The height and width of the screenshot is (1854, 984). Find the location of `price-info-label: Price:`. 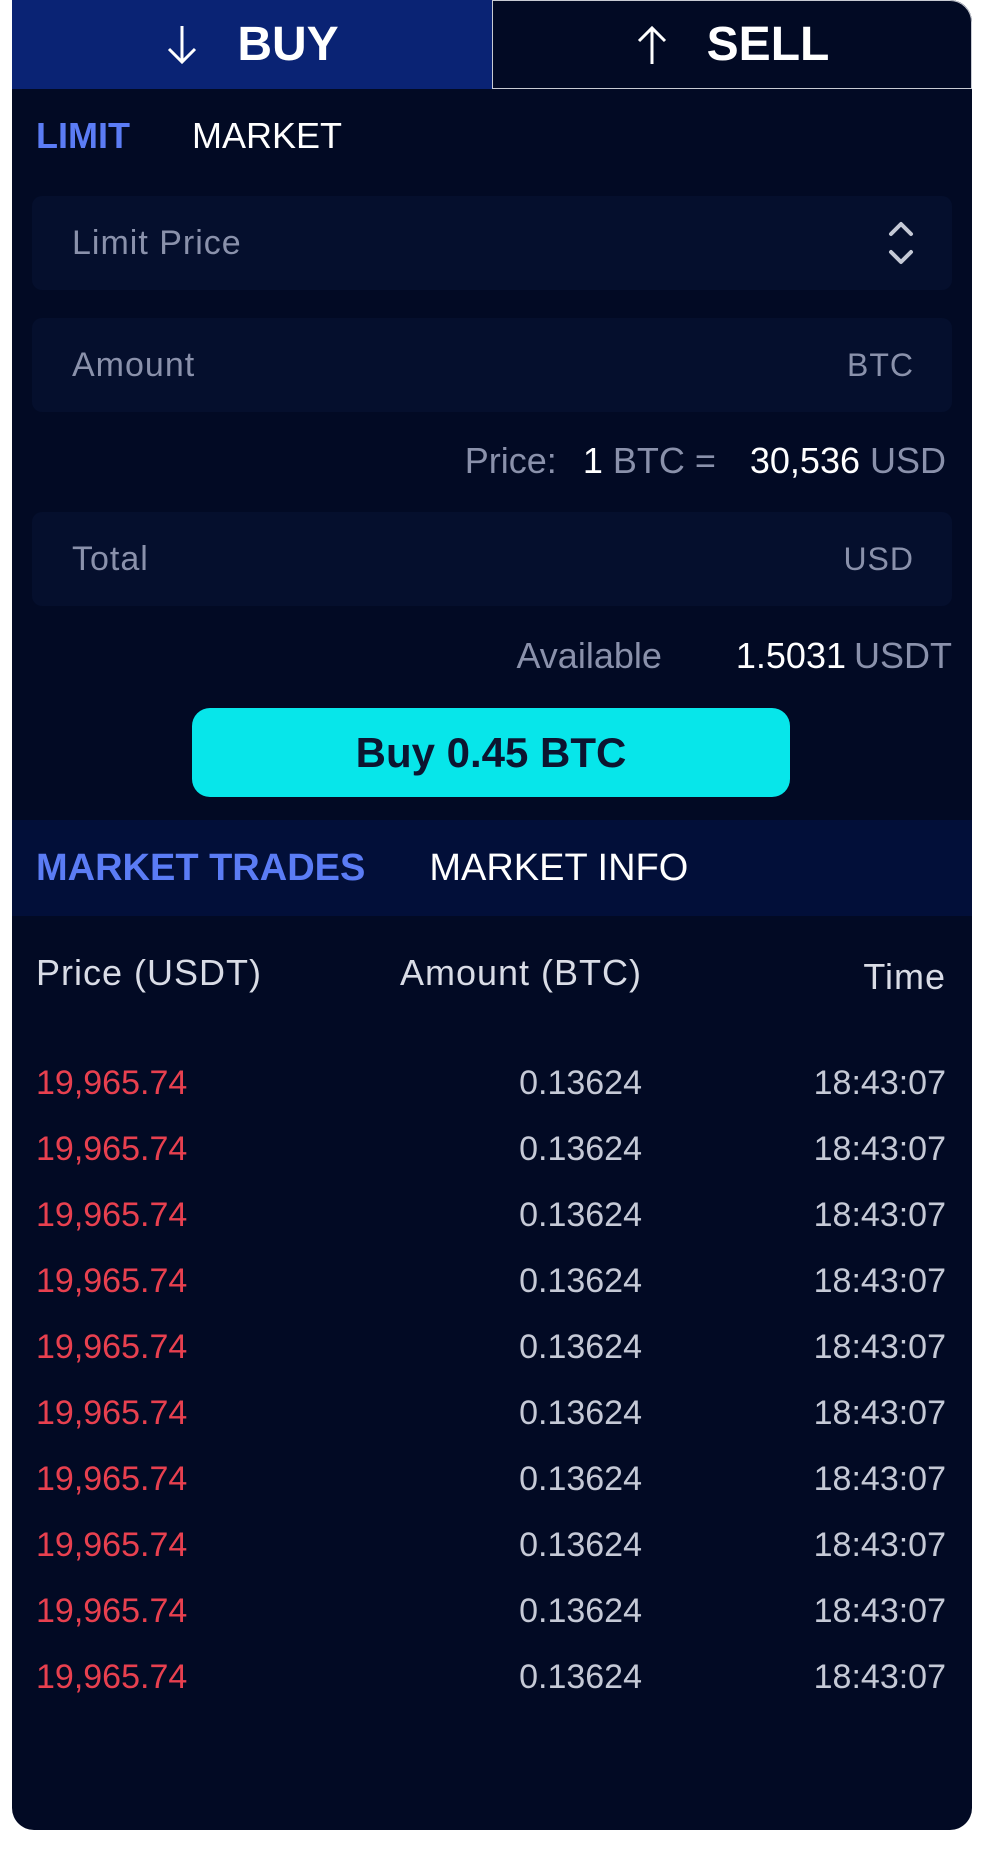

price-info-label: Price: is located at coordinates (510, 460).